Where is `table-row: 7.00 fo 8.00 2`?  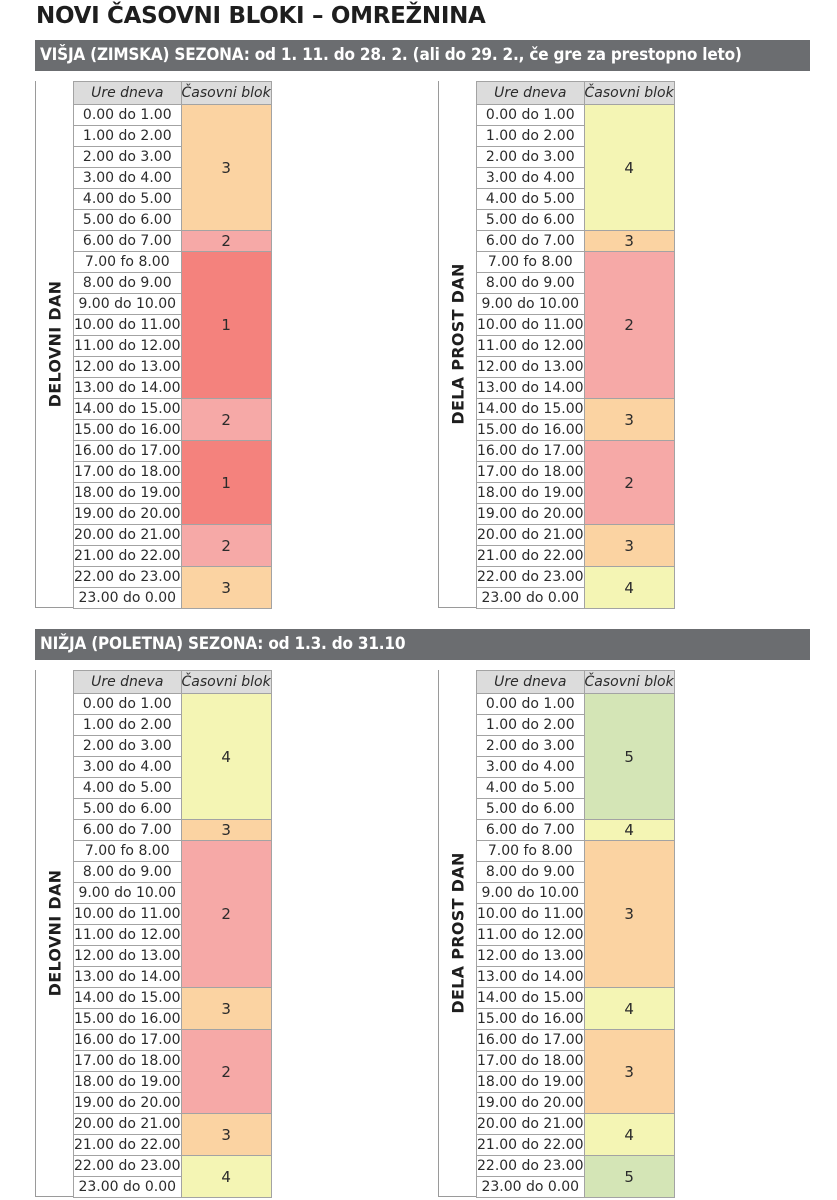
table-row: 7.00 fo 8.00 2 is located at coordinates (575, 325).